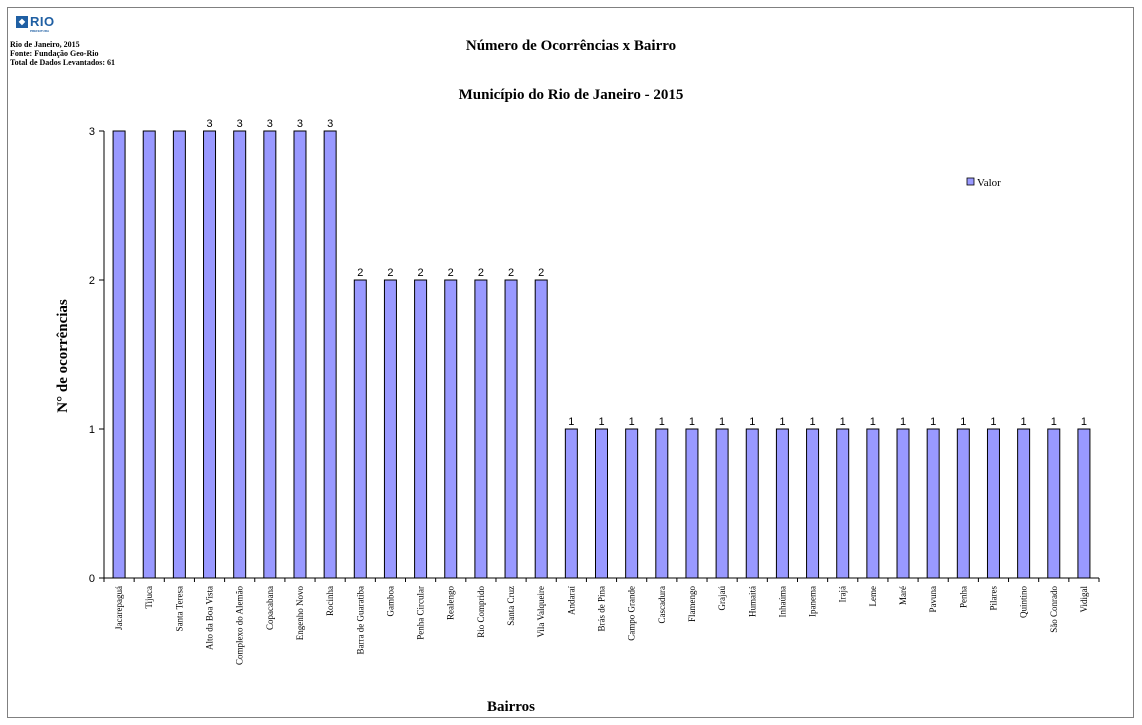  Describe the element at coordinates (571, 46) in the screenshot. I see `chart-title: Número de Ocorrências x Bairro` at that location.